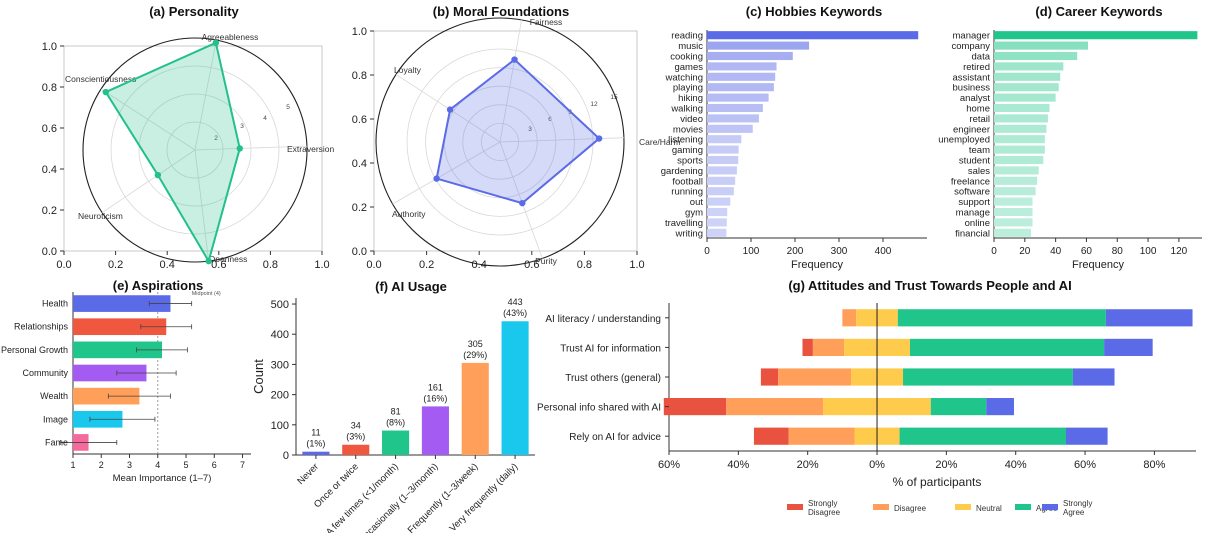 The height and width of the screenshot is (533, 1214). Describe the element at coordinates (54, 396) in the screenshot. I see `bar-category-label: Wealth` at that location.